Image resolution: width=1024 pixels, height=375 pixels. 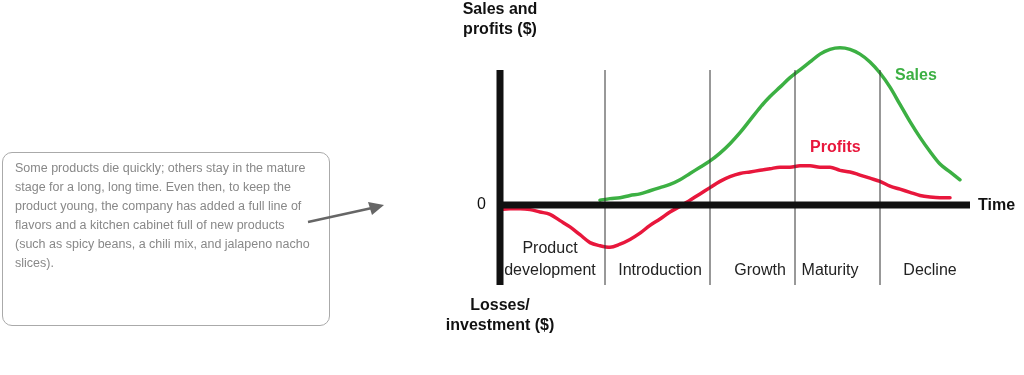 What do you see at coordinates (500, 18) in the screenshot?
I see `y-axis-title: Sales and profits ($)` at bounding box center [500, 18].